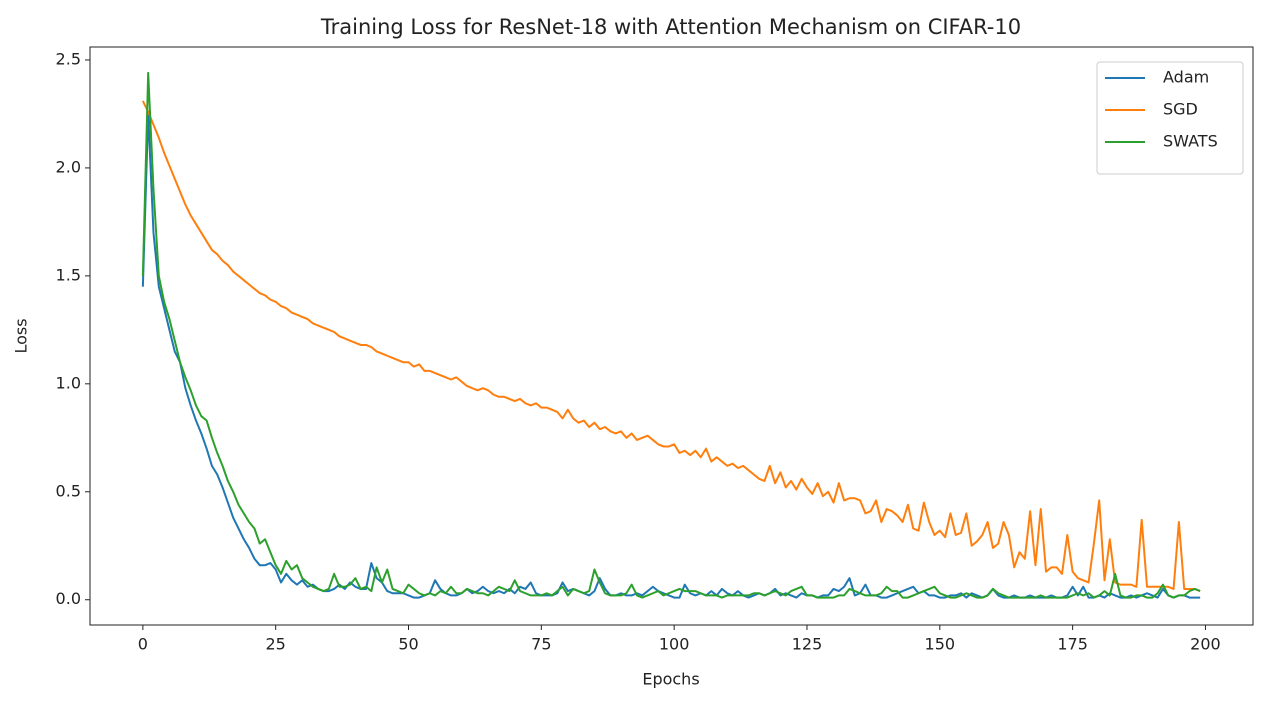 Image resolution: width=1267 pixels, height=703 pixels. What do you see at coordinates (68, 166) in the screenshot?
I see `y-tick-label: 2.0` at bounding box center [68, 166].